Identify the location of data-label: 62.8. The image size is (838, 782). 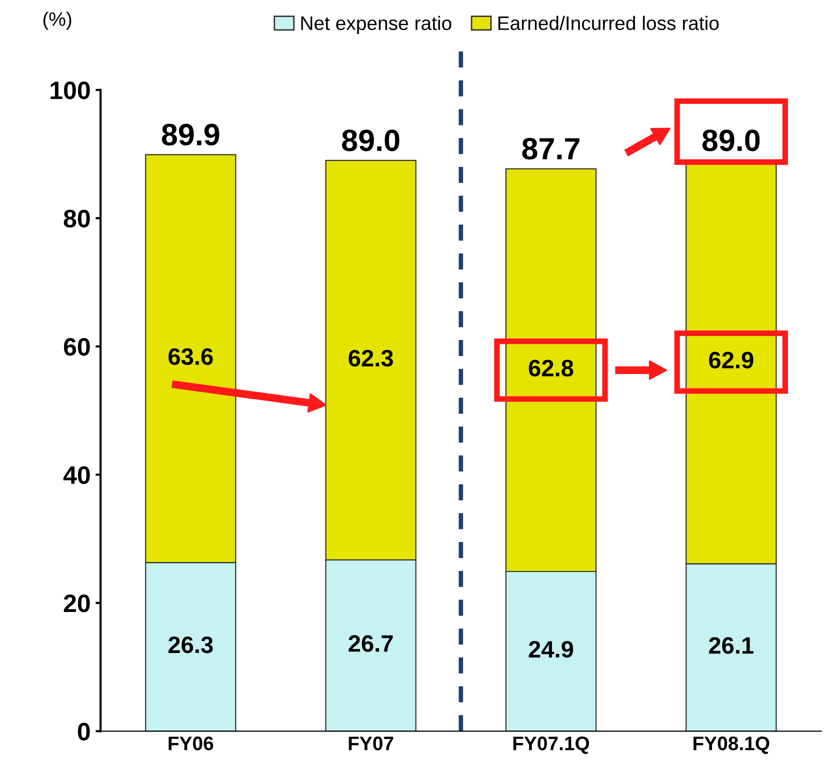
(551, 368).